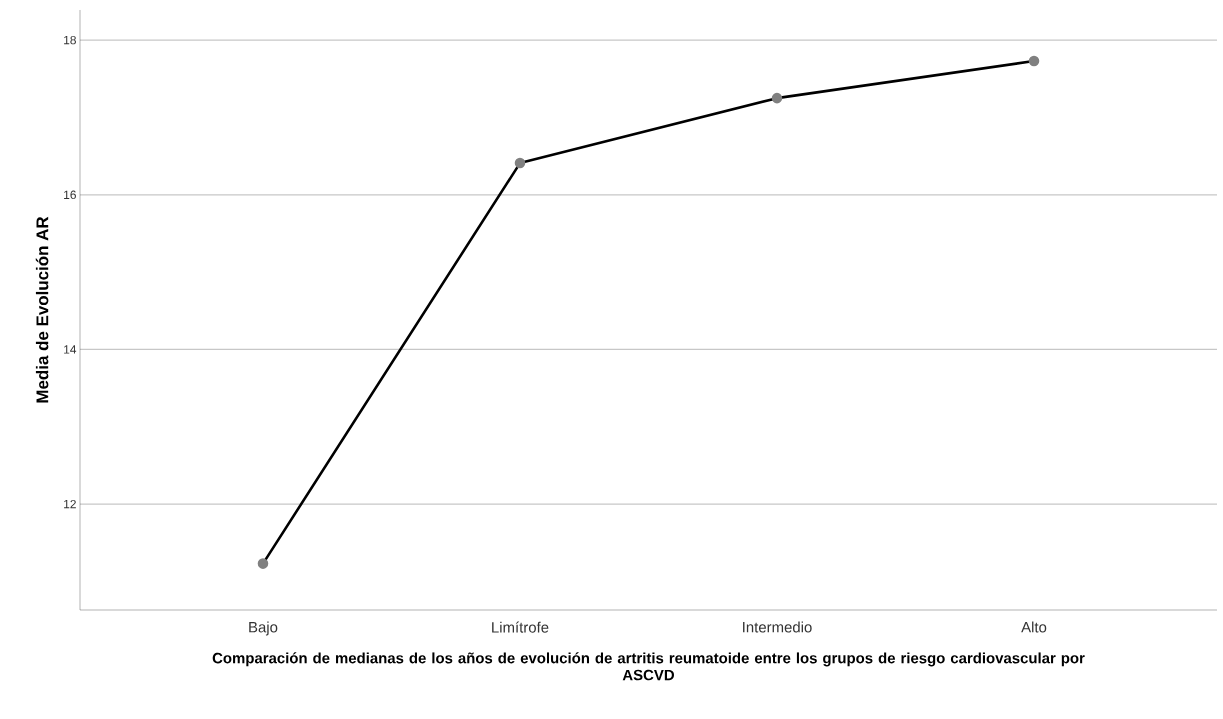  What do you see at coordinates (777, 627) in the screenshot?
I see `x-tick-label: Intermedio` at bounding box center [777, 627].